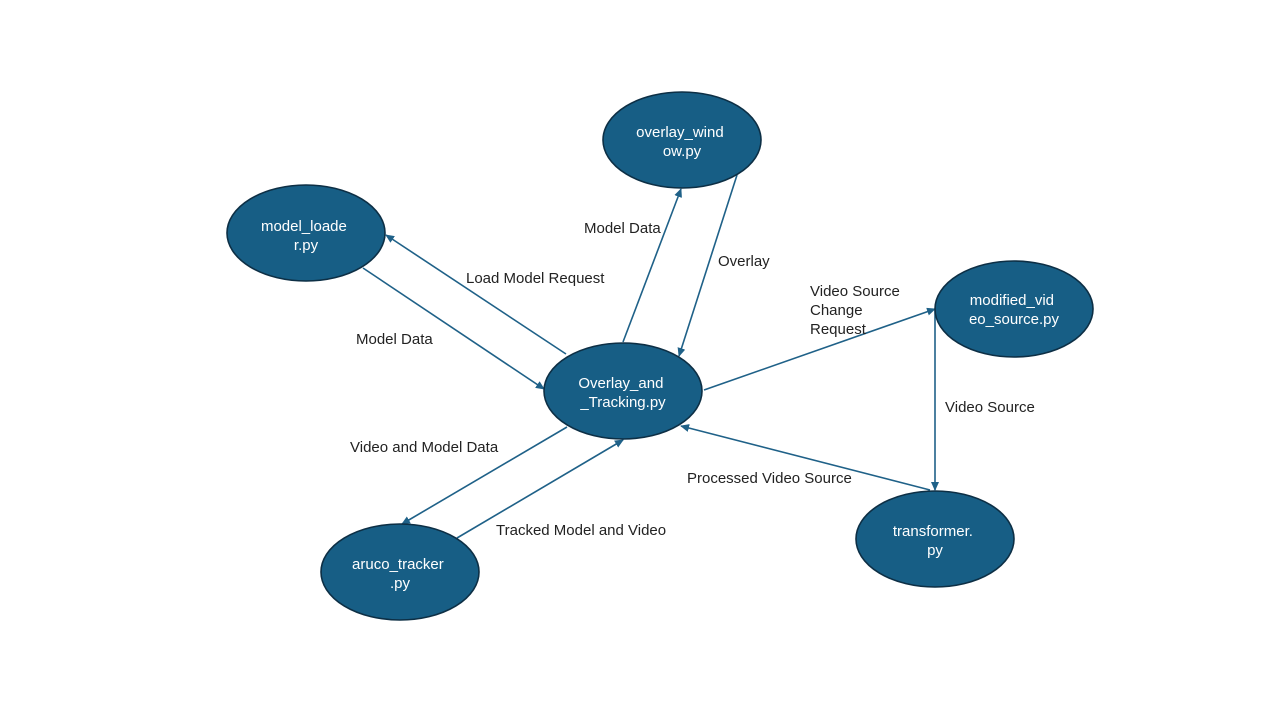 The height and width of the screenshot is (720, 1280). I want to click on edge-model-data-from-loader, so click(453, 328).